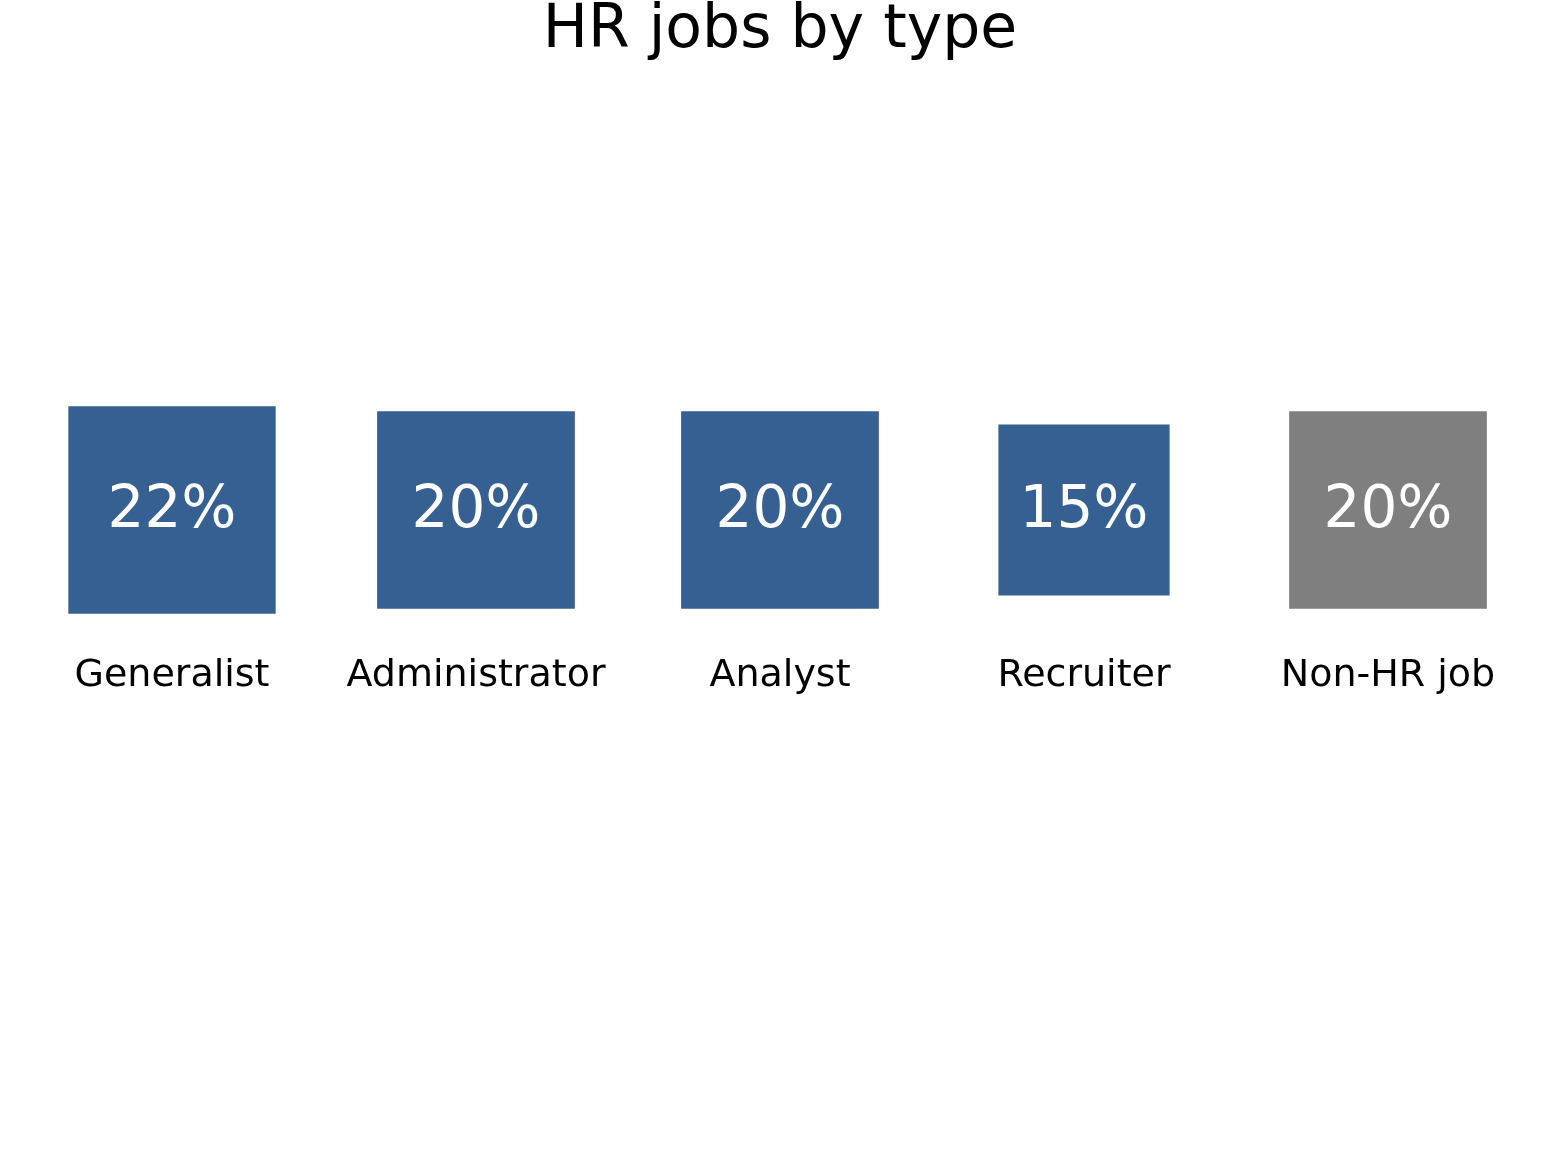 The width and height of the screenshot is (1560, 1170). Describe the element at coordinates (780, 30) in the screenshot. I see `text: HR jobs by type` at that location.